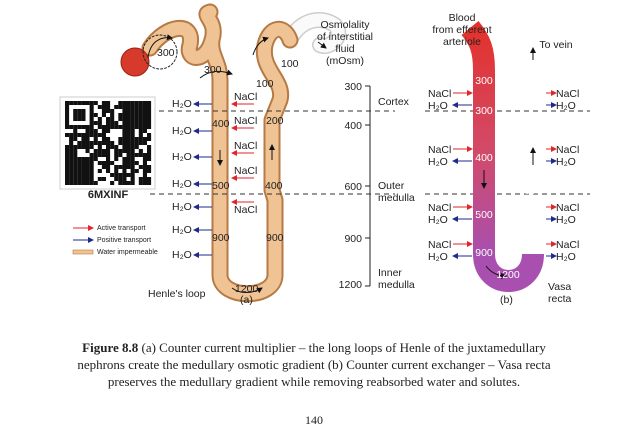 This screenshot has height=437, width=628. What do you see at coordinates (275, 121) in the screenshot?
I see `value: 200` at bounding box center [275, 121].